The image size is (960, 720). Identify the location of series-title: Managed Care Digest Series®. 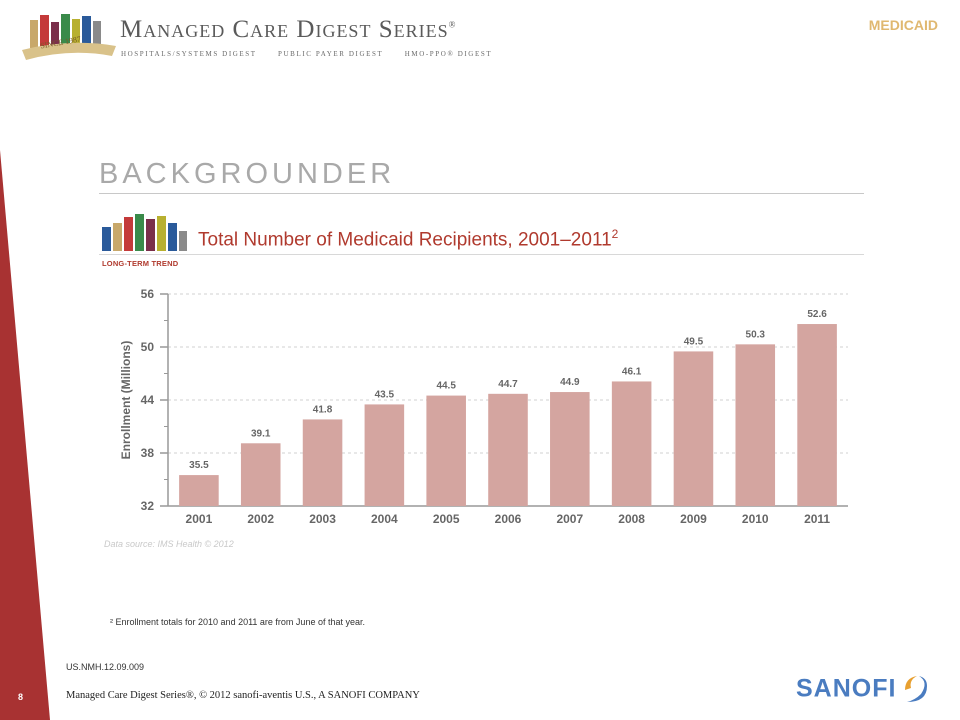
(288, 29).